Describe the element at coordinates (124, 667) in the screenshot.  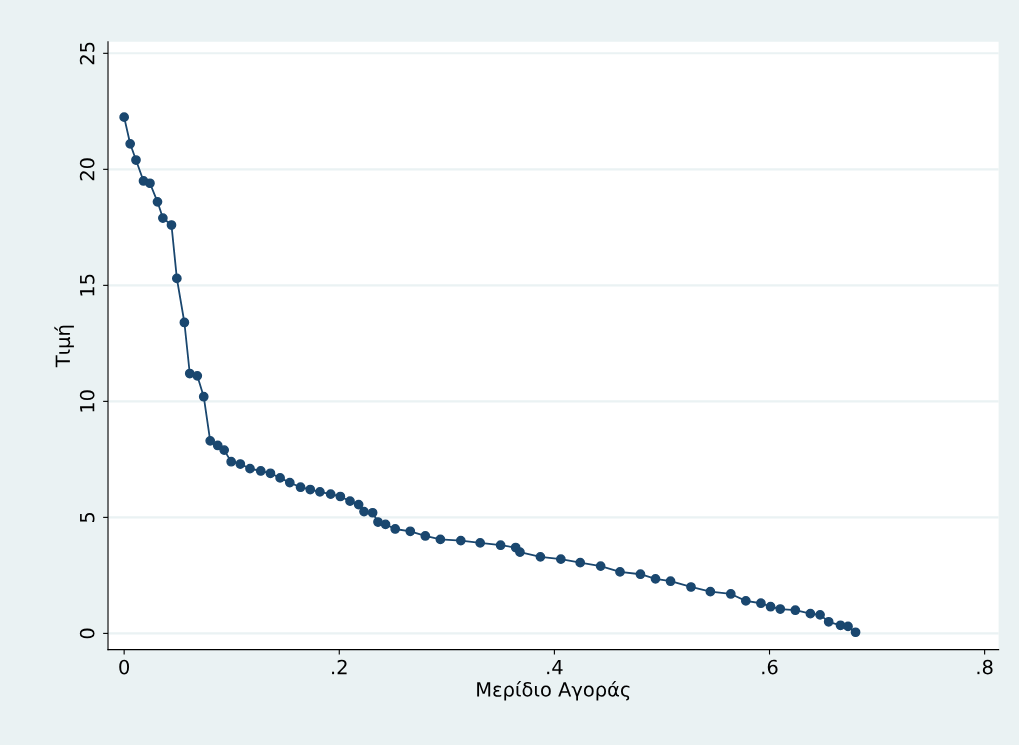
I see `x-tick-label: 0` at that location.